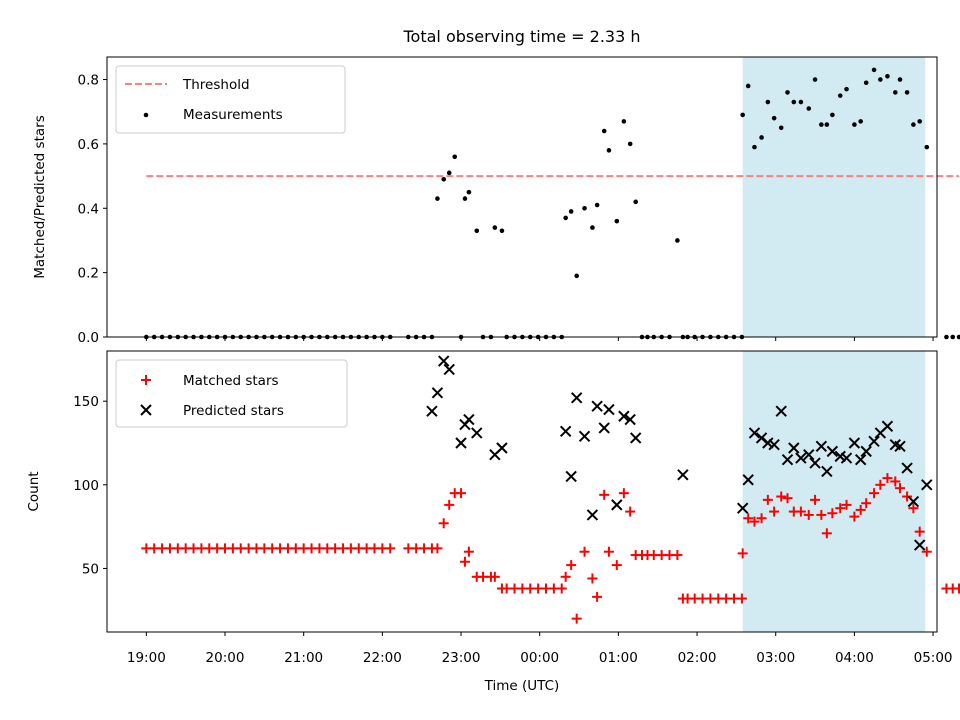  Describe the element at coordinates (88, 145) in the screenshot. I see `y-tick-label: 0.6` at that location.